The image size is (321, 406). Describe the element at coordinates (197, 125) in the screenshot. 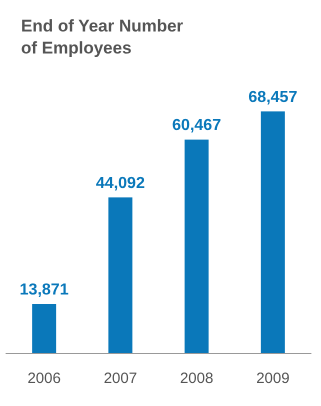

I see `data-label: 60,467` at that location.